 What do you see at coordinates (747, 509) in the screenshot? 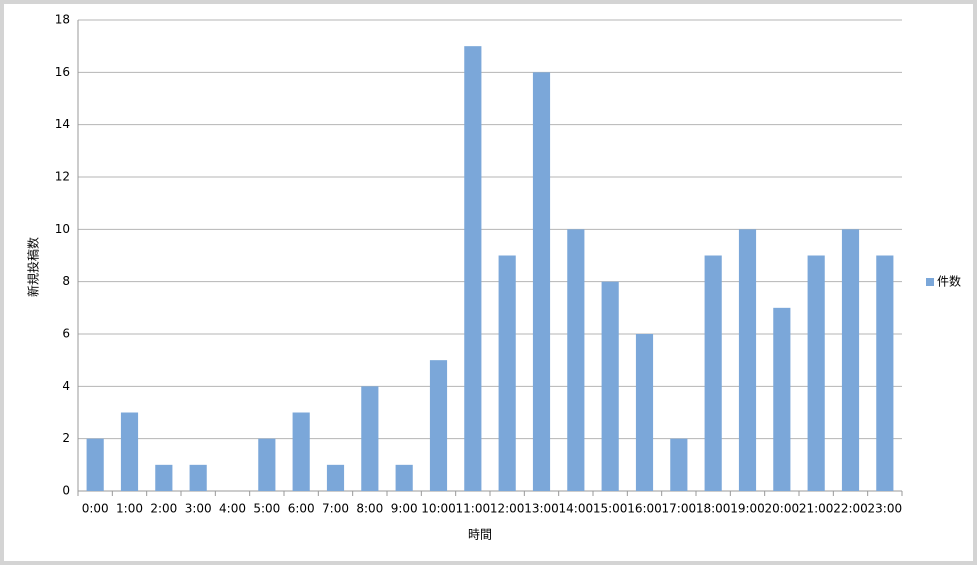
I see `x-tick-label: 19:00` at bounding box center [747, 509].